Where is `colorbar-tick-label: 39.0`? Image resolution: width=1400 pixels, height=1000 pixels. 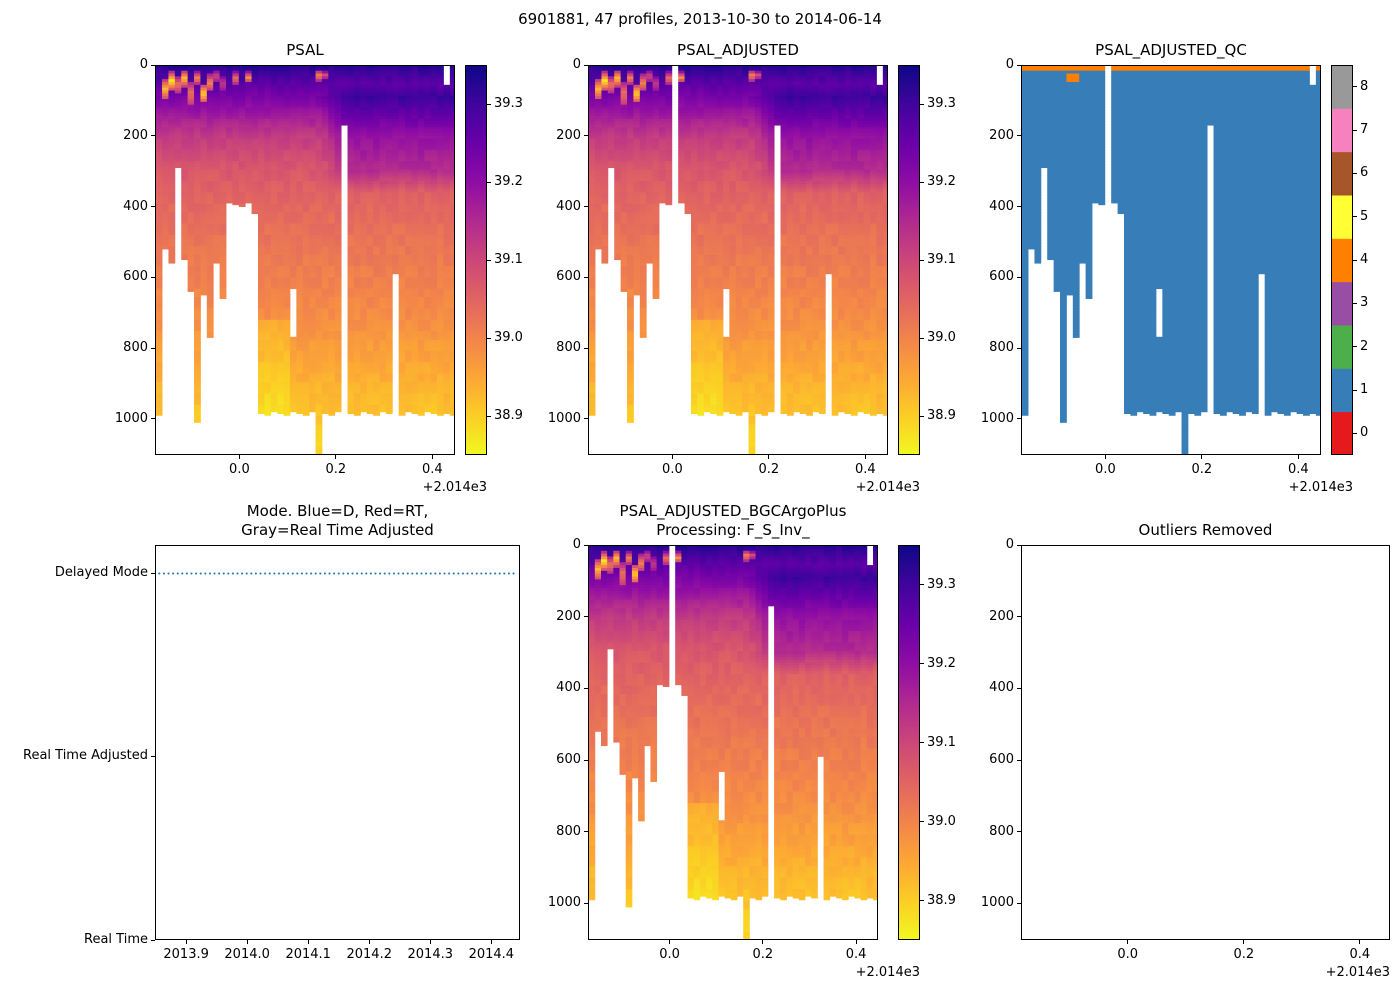 colorbar-tick-label: 39.0 is located at coordinates (941, 821).